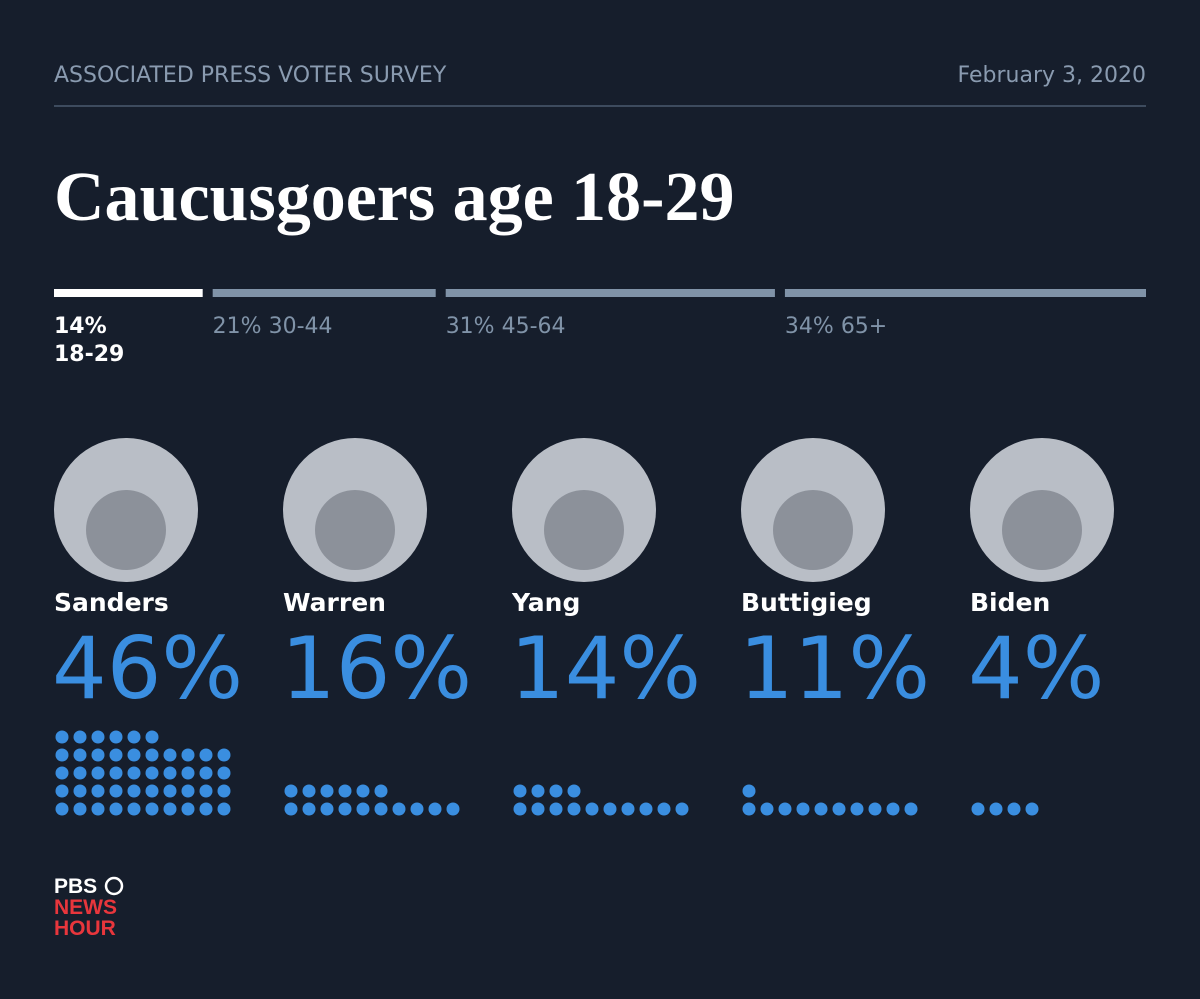 This screenshot has width=1200, height=999. What do you see at coordinates (250, 75) in the screenshot?
I see `source: ASSOCIATED PRESS VOTER SURVEY` at bounding box center [250, 75].